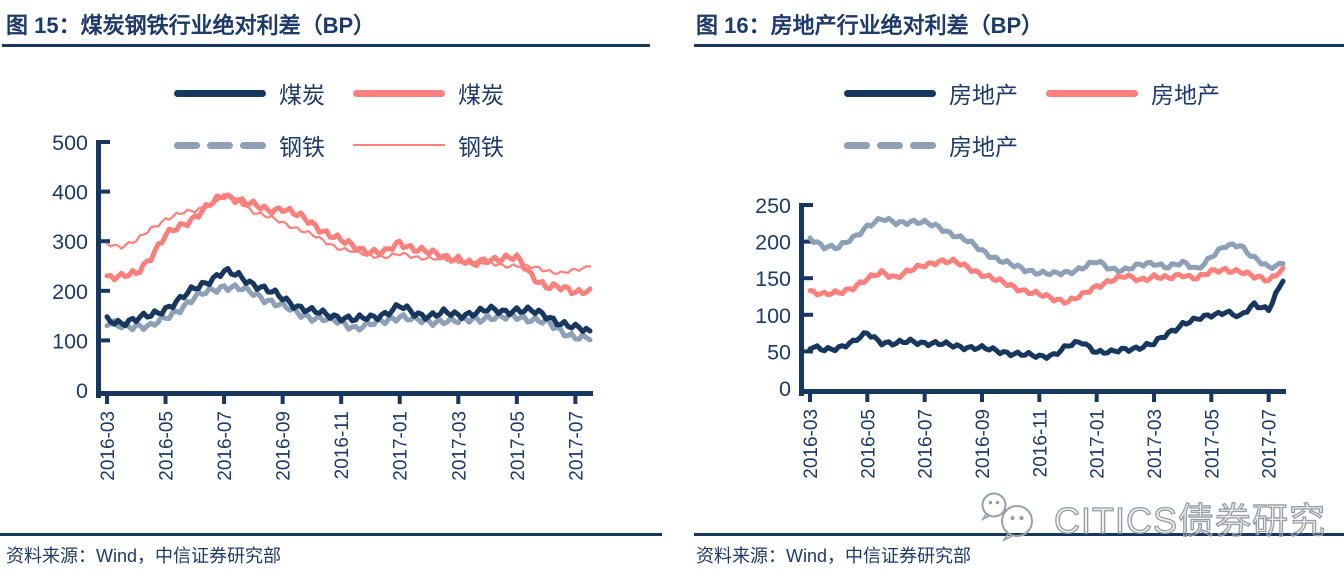  What do you see at coordinates (339, 94) in the screenshot?
I see `legend-row: 煤炭 煤炭` at bounding box center [339, 94].